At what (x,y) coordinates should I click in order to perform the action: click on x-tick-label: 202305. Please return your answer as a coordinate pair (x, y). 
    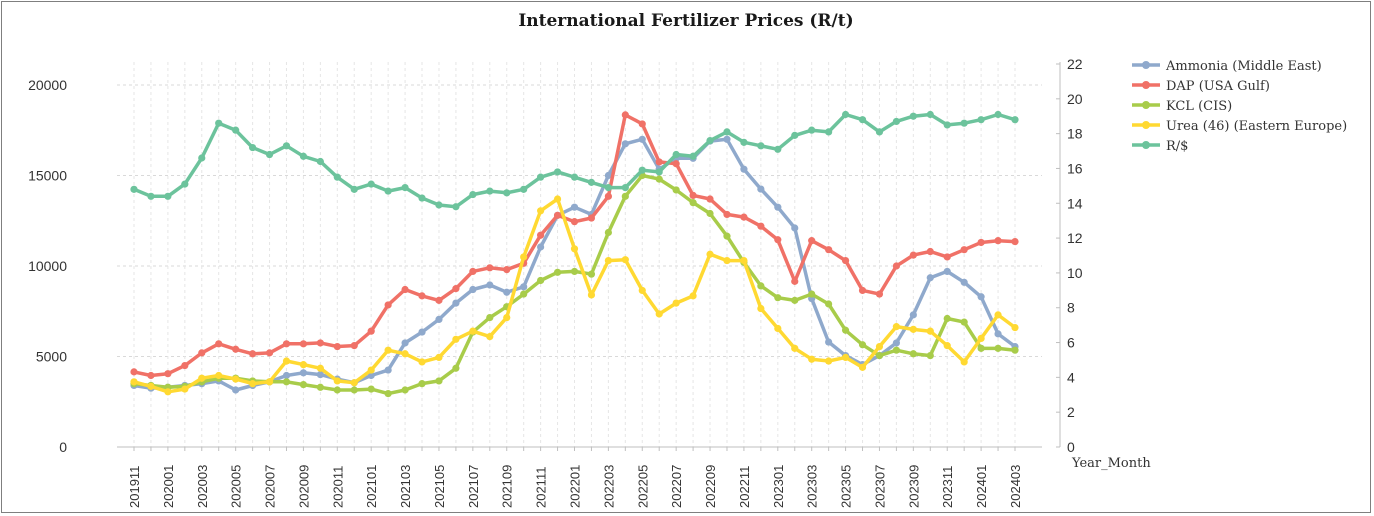
    Looking at the image, I should click on (846, 486).